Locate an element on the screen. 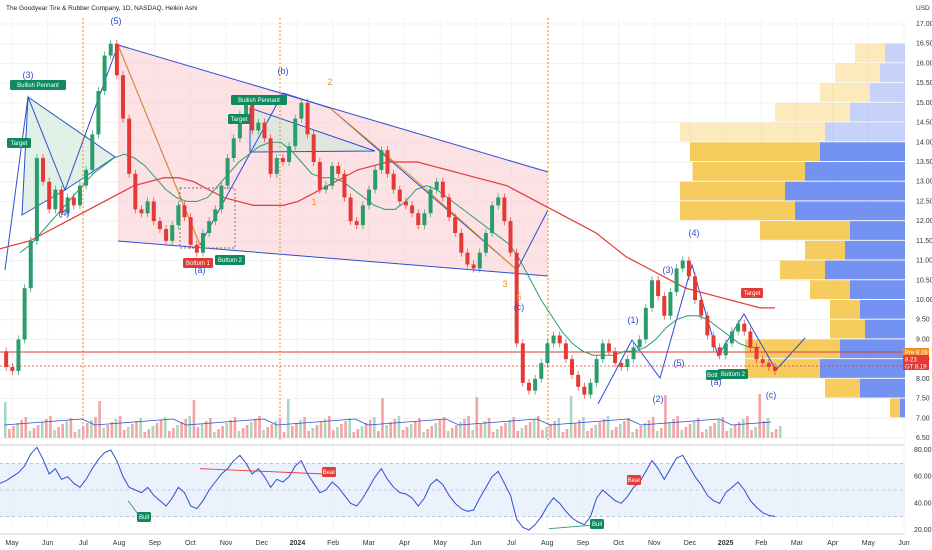 The image size is (932, 550). rsi-tick: 20.00 is located at coordinates (923, 530).